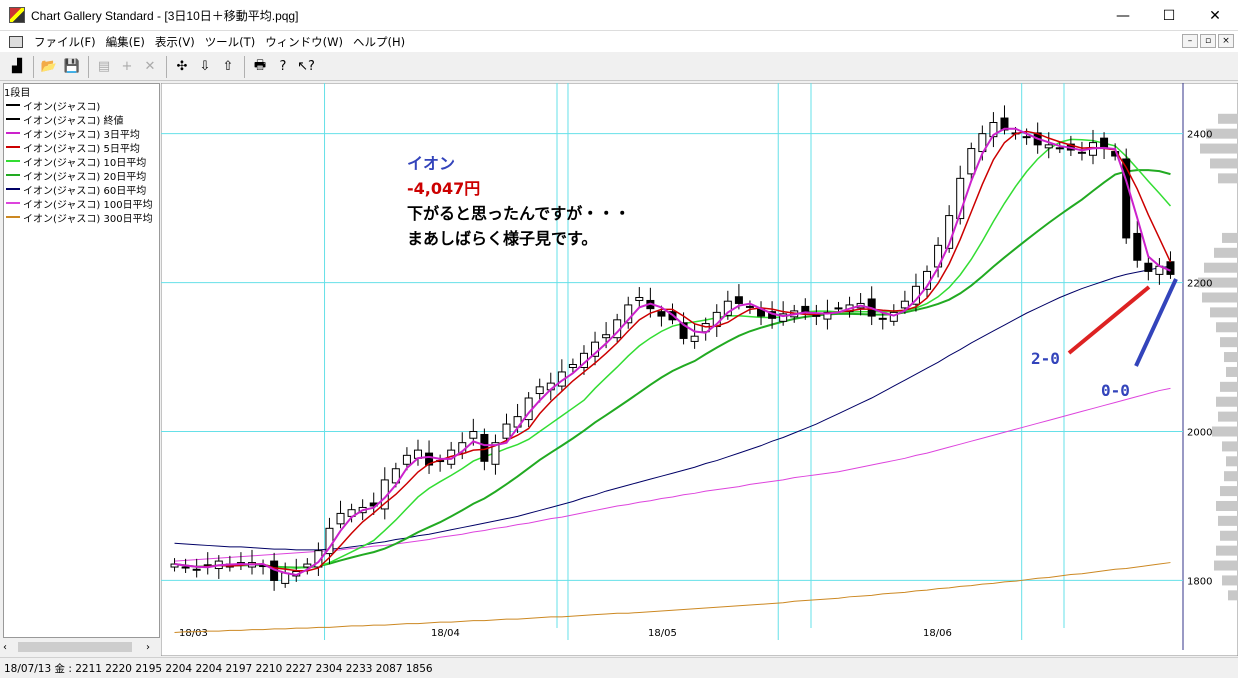 This screenshot has height=678, width=1238. I want to click on menu-tools: ツール(T), so click(230, 41).